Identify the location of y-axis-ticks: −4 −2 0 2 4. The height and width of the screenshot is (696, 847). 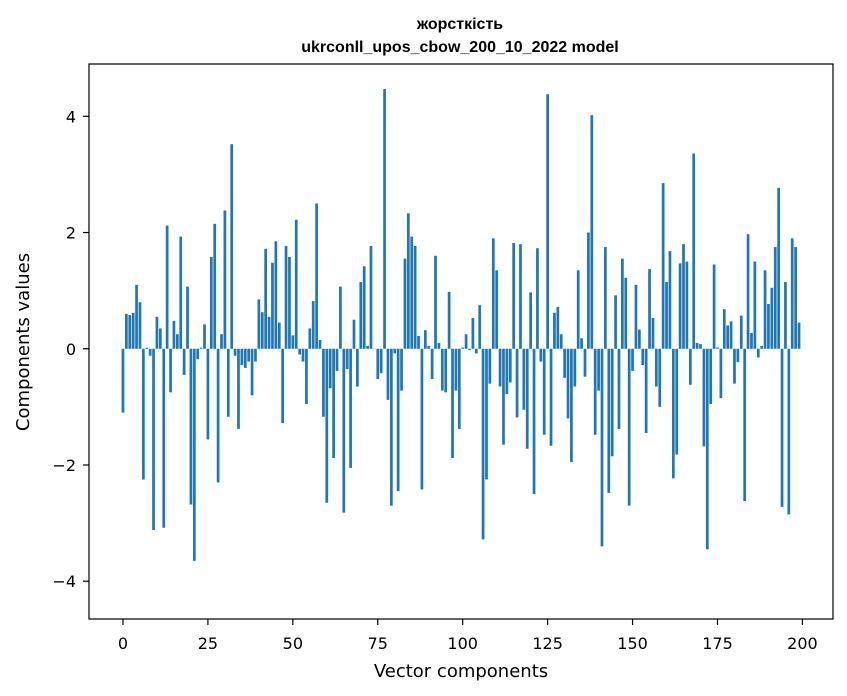
(70, 349).